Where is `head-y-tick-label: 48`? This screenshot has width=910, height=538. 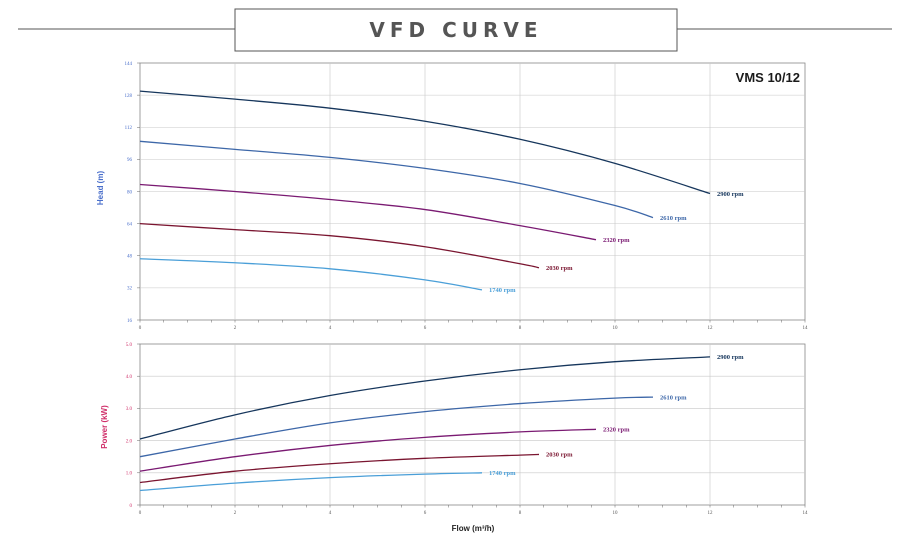
head-y-tick-label: 48 is located at coordinates (130, 257).